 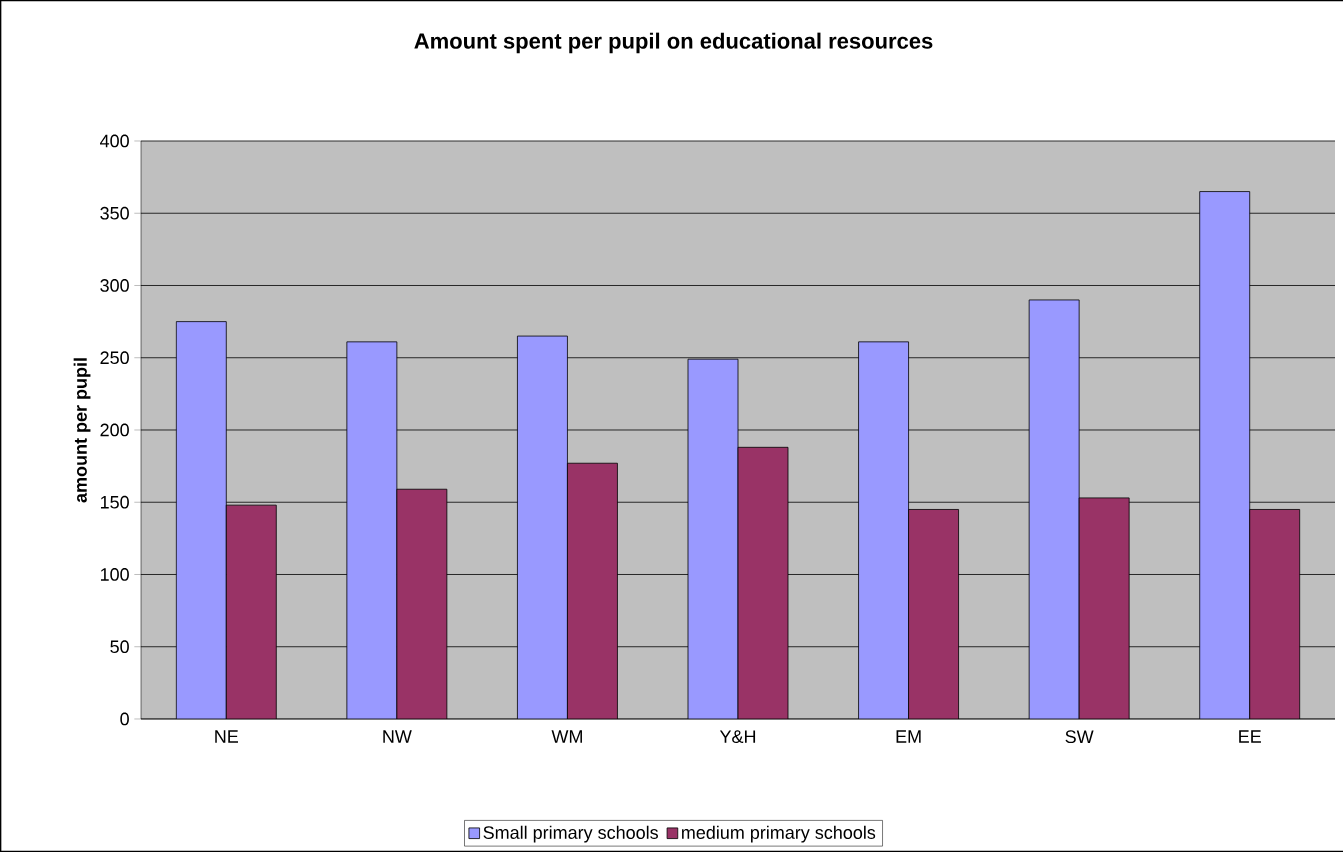 What do you see at coordinates (397, 736) in the screenshot?
I see `x-tick-label: NW` at bounding box center [397, 736].